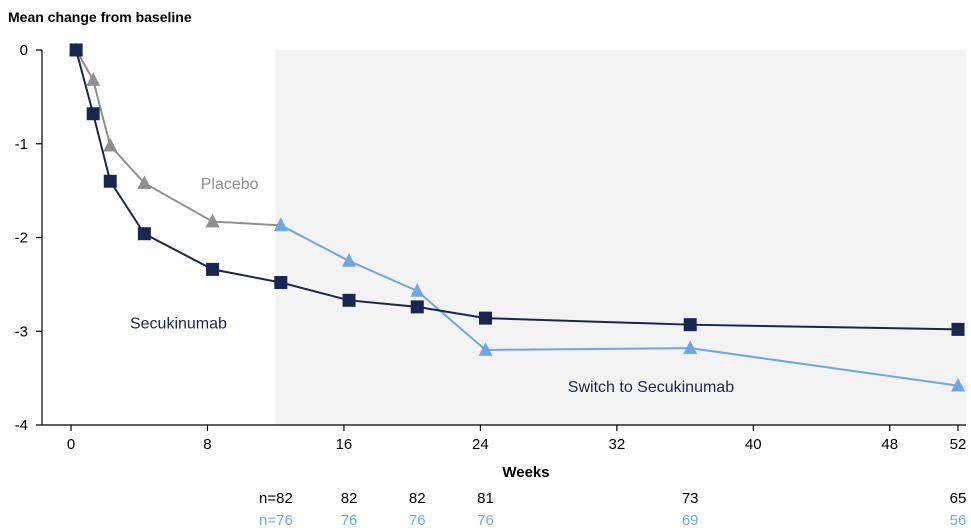 The height and width of the screenshot is (530, 971). I want to click on series-placebo, so click(178, 137).